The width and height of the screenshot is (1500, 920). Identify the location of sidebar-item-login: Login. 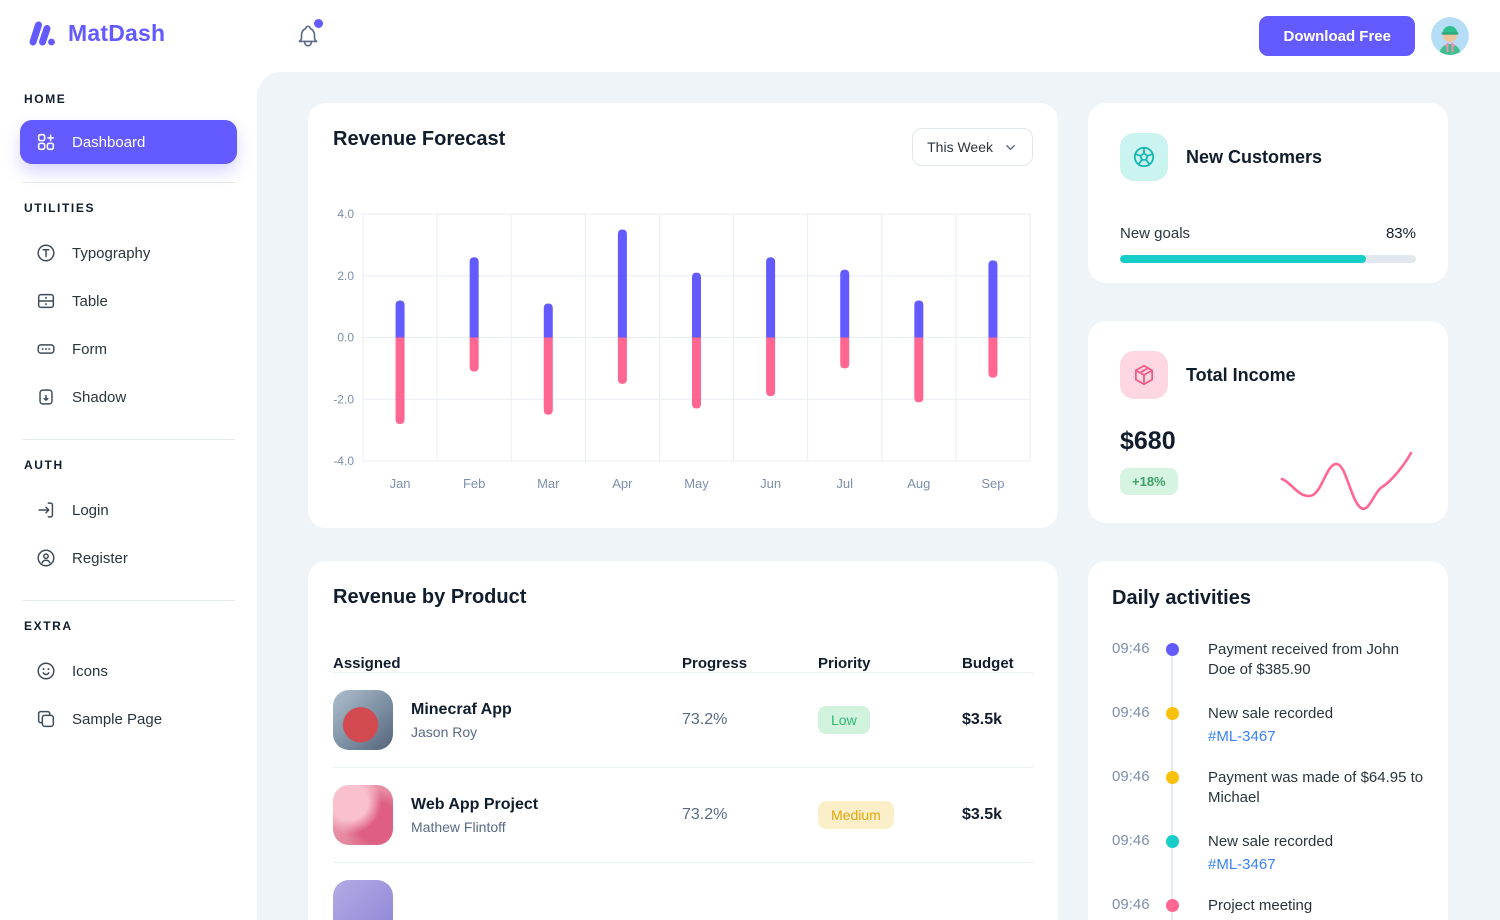
(128, 510).